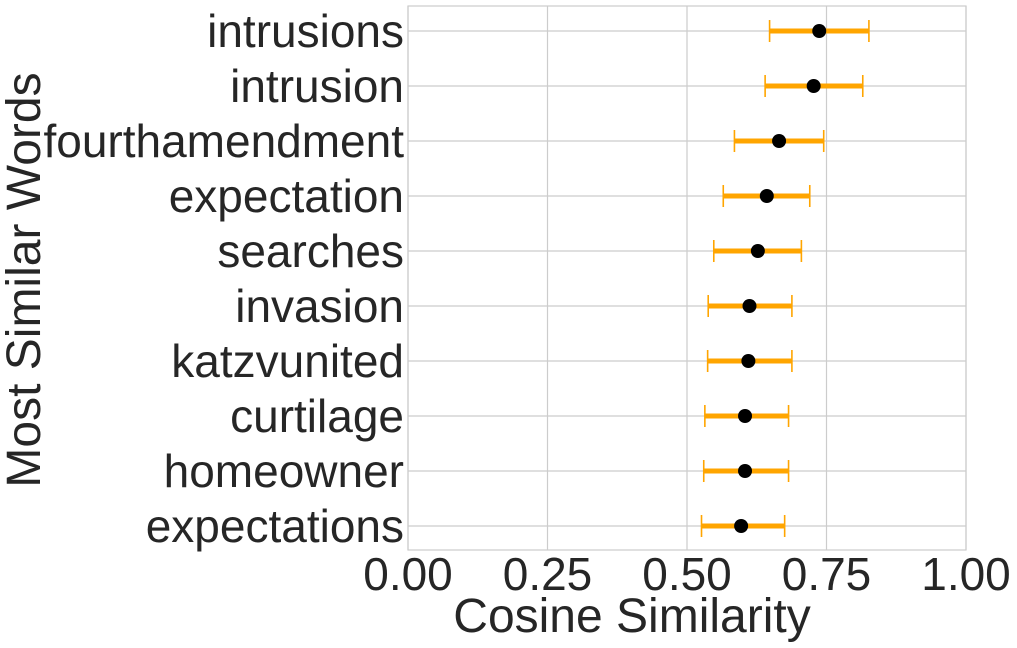 The image size is (1017, 648). I want to click on x-axis-label: Cosine Similarity, so click(631, 616).